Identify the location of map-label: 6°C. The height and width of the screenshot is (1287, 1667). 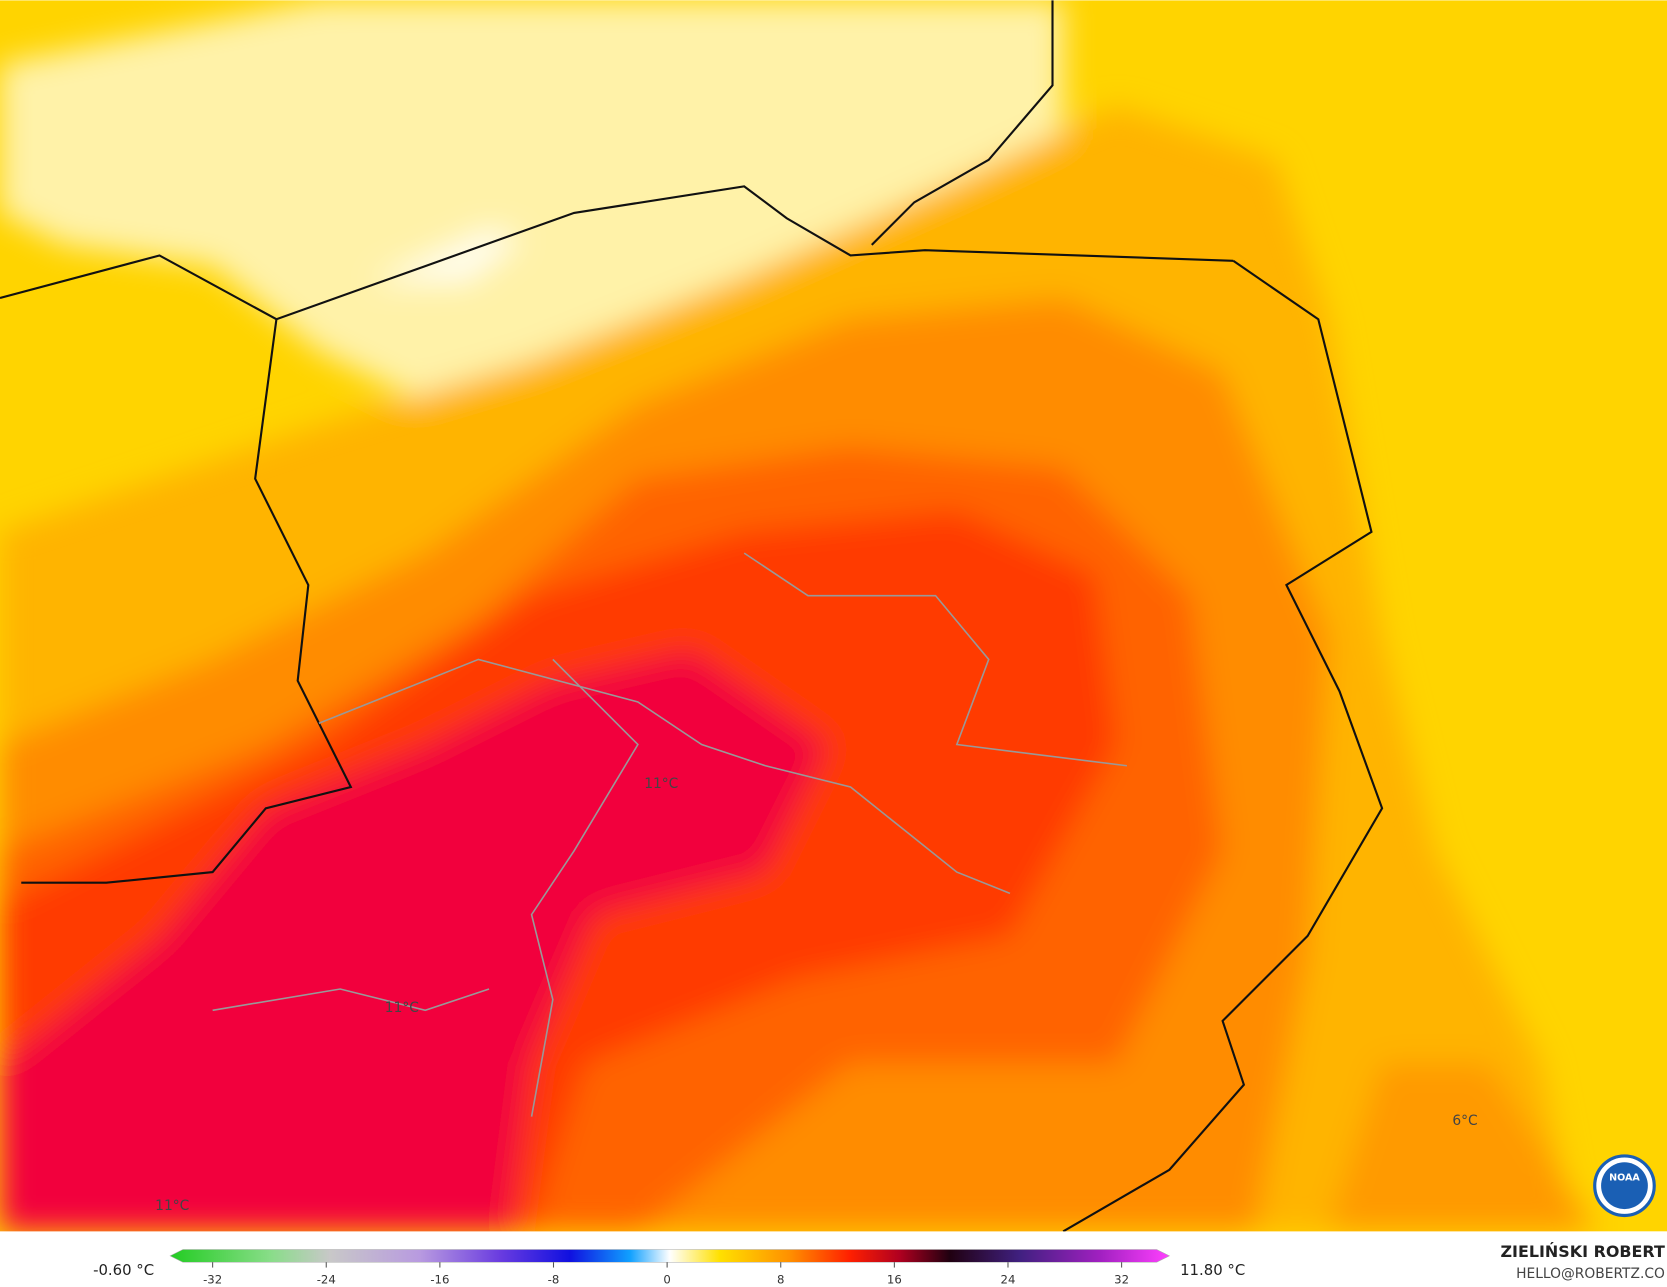
(1464, 1121).